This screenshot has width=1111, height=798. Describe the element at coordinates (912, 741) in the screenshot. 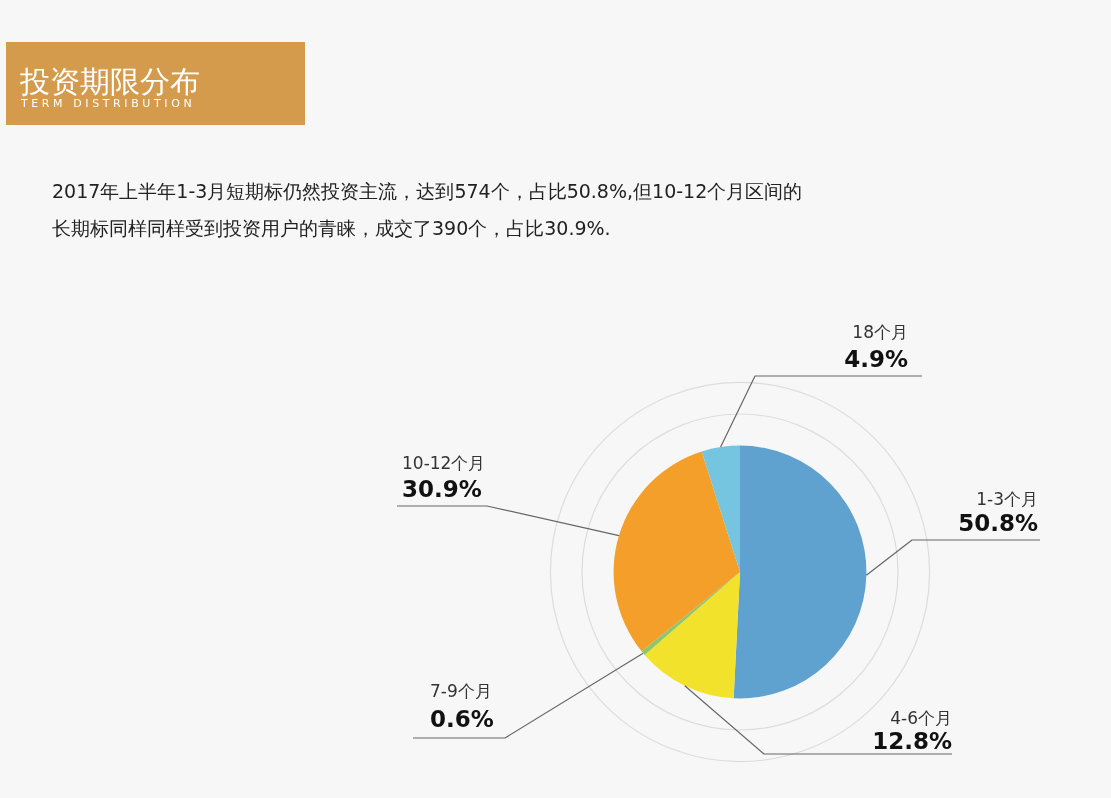

I see `data-label: 12.8%` at that location.